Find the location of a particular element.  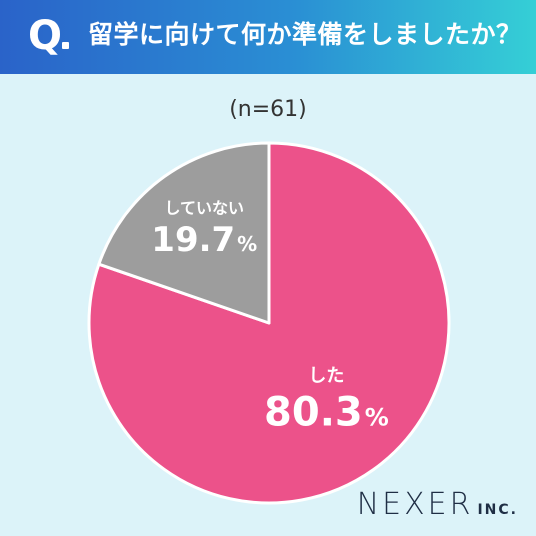

pie-slice-value-0: 80.3% is located at coordinates (326, 413).